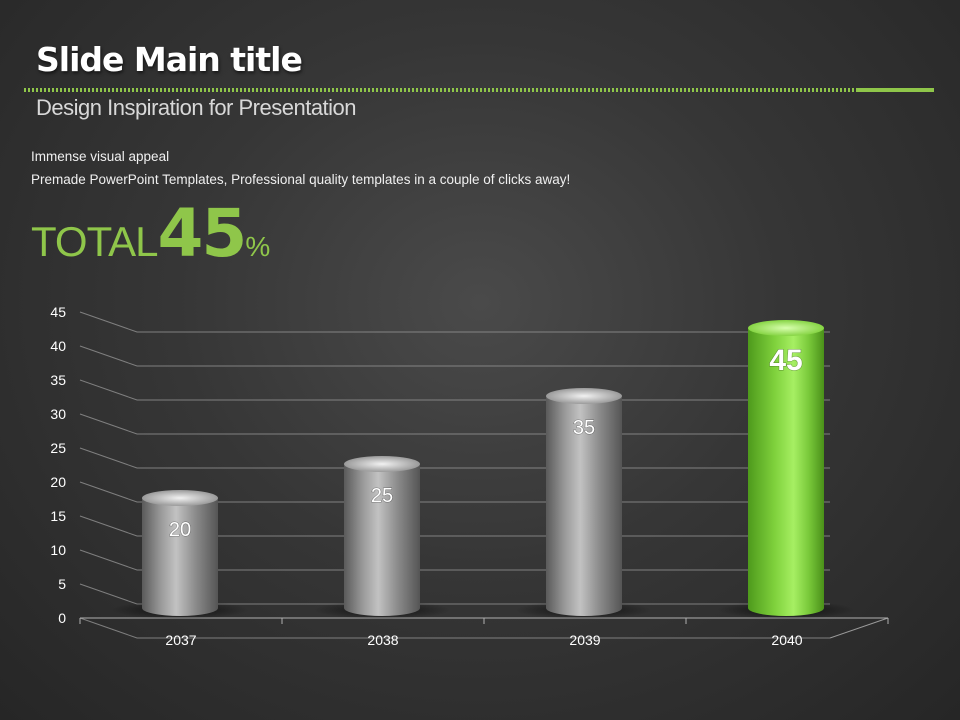  Describe the element at coordinates (896, 90) in the screenshot. I see `title-divider-accent` at that location.